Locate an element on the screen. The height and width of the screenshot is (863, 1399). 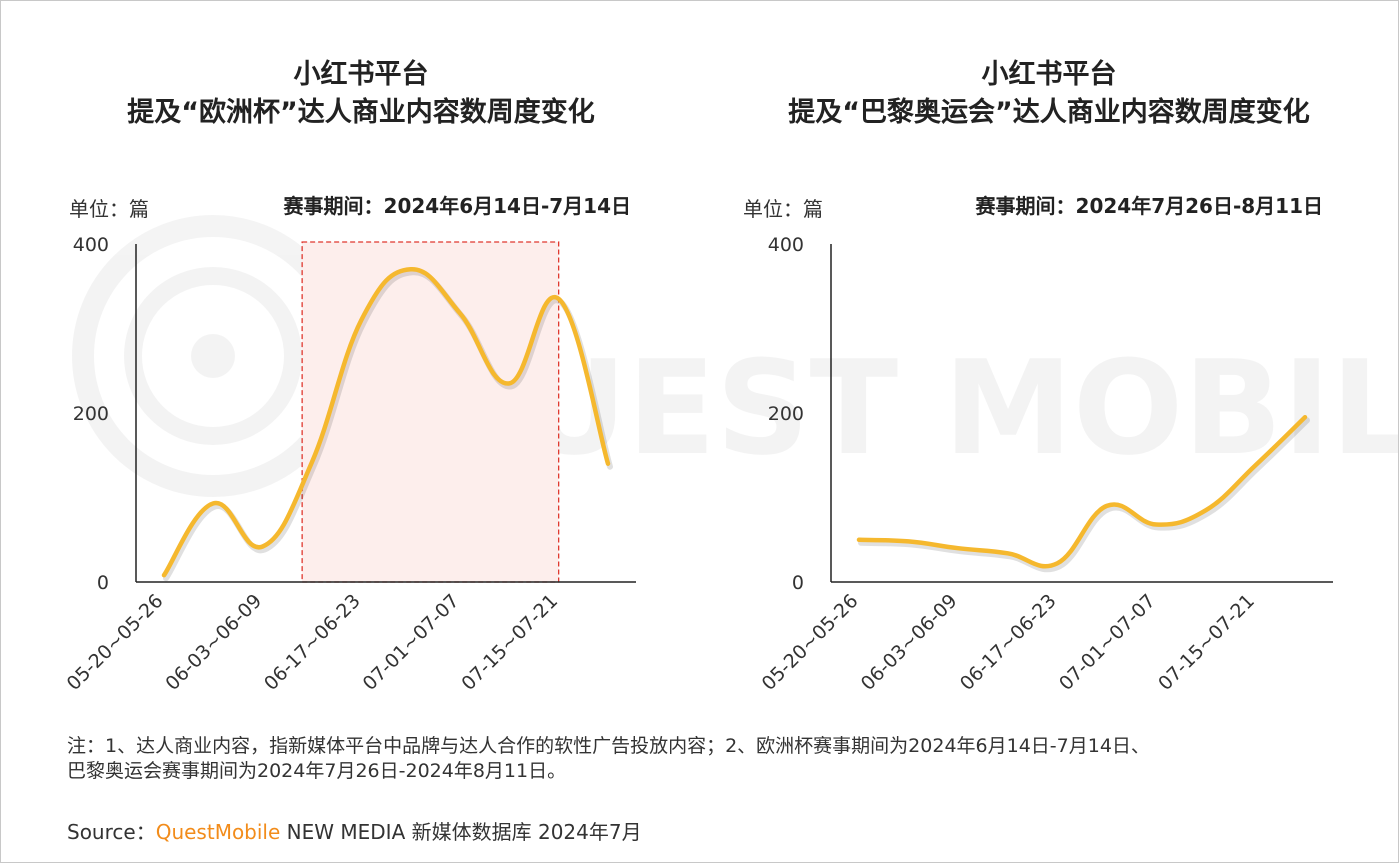
source-brand: QuestMobile is located at coordinates (218, 832).